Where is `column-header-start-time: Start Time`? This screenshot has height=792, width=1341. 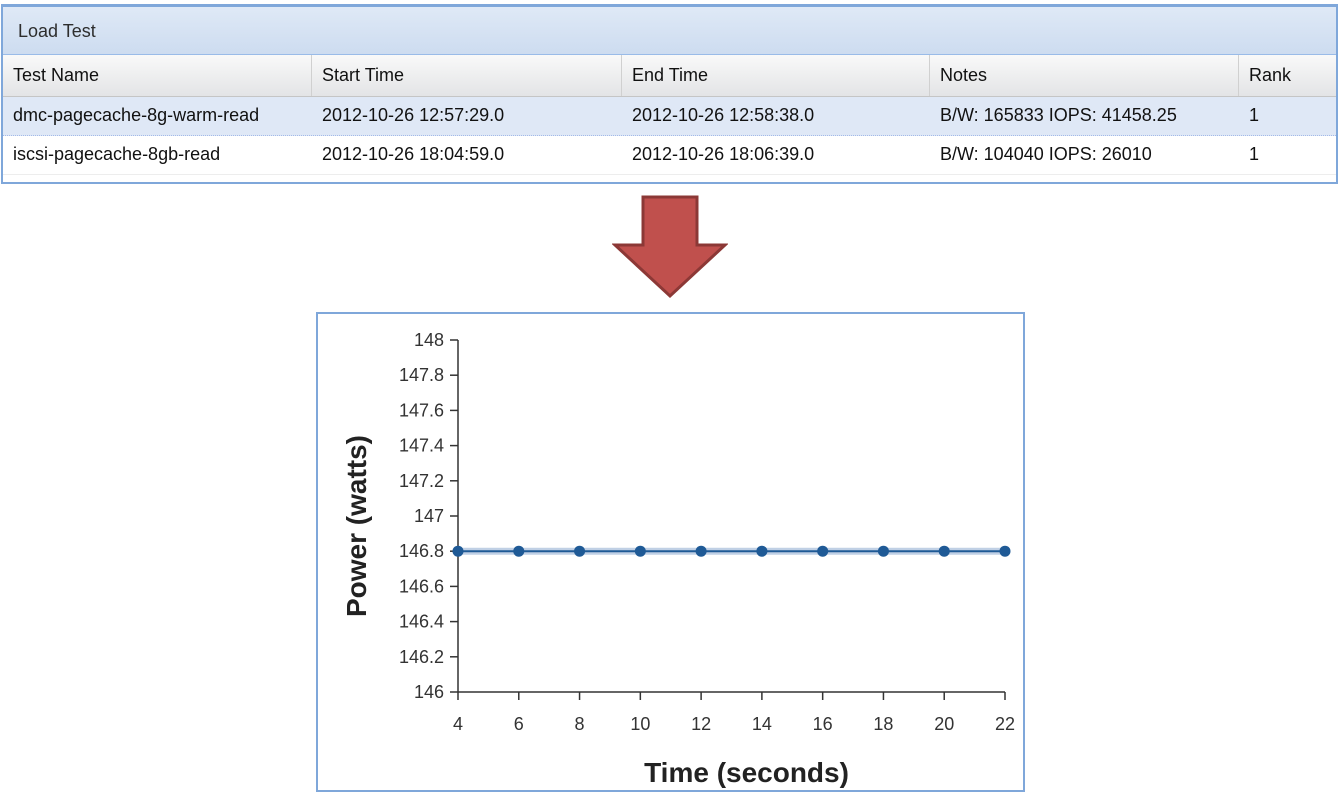
column-header-start-time: Start Time is located at coordinates (467, 75).